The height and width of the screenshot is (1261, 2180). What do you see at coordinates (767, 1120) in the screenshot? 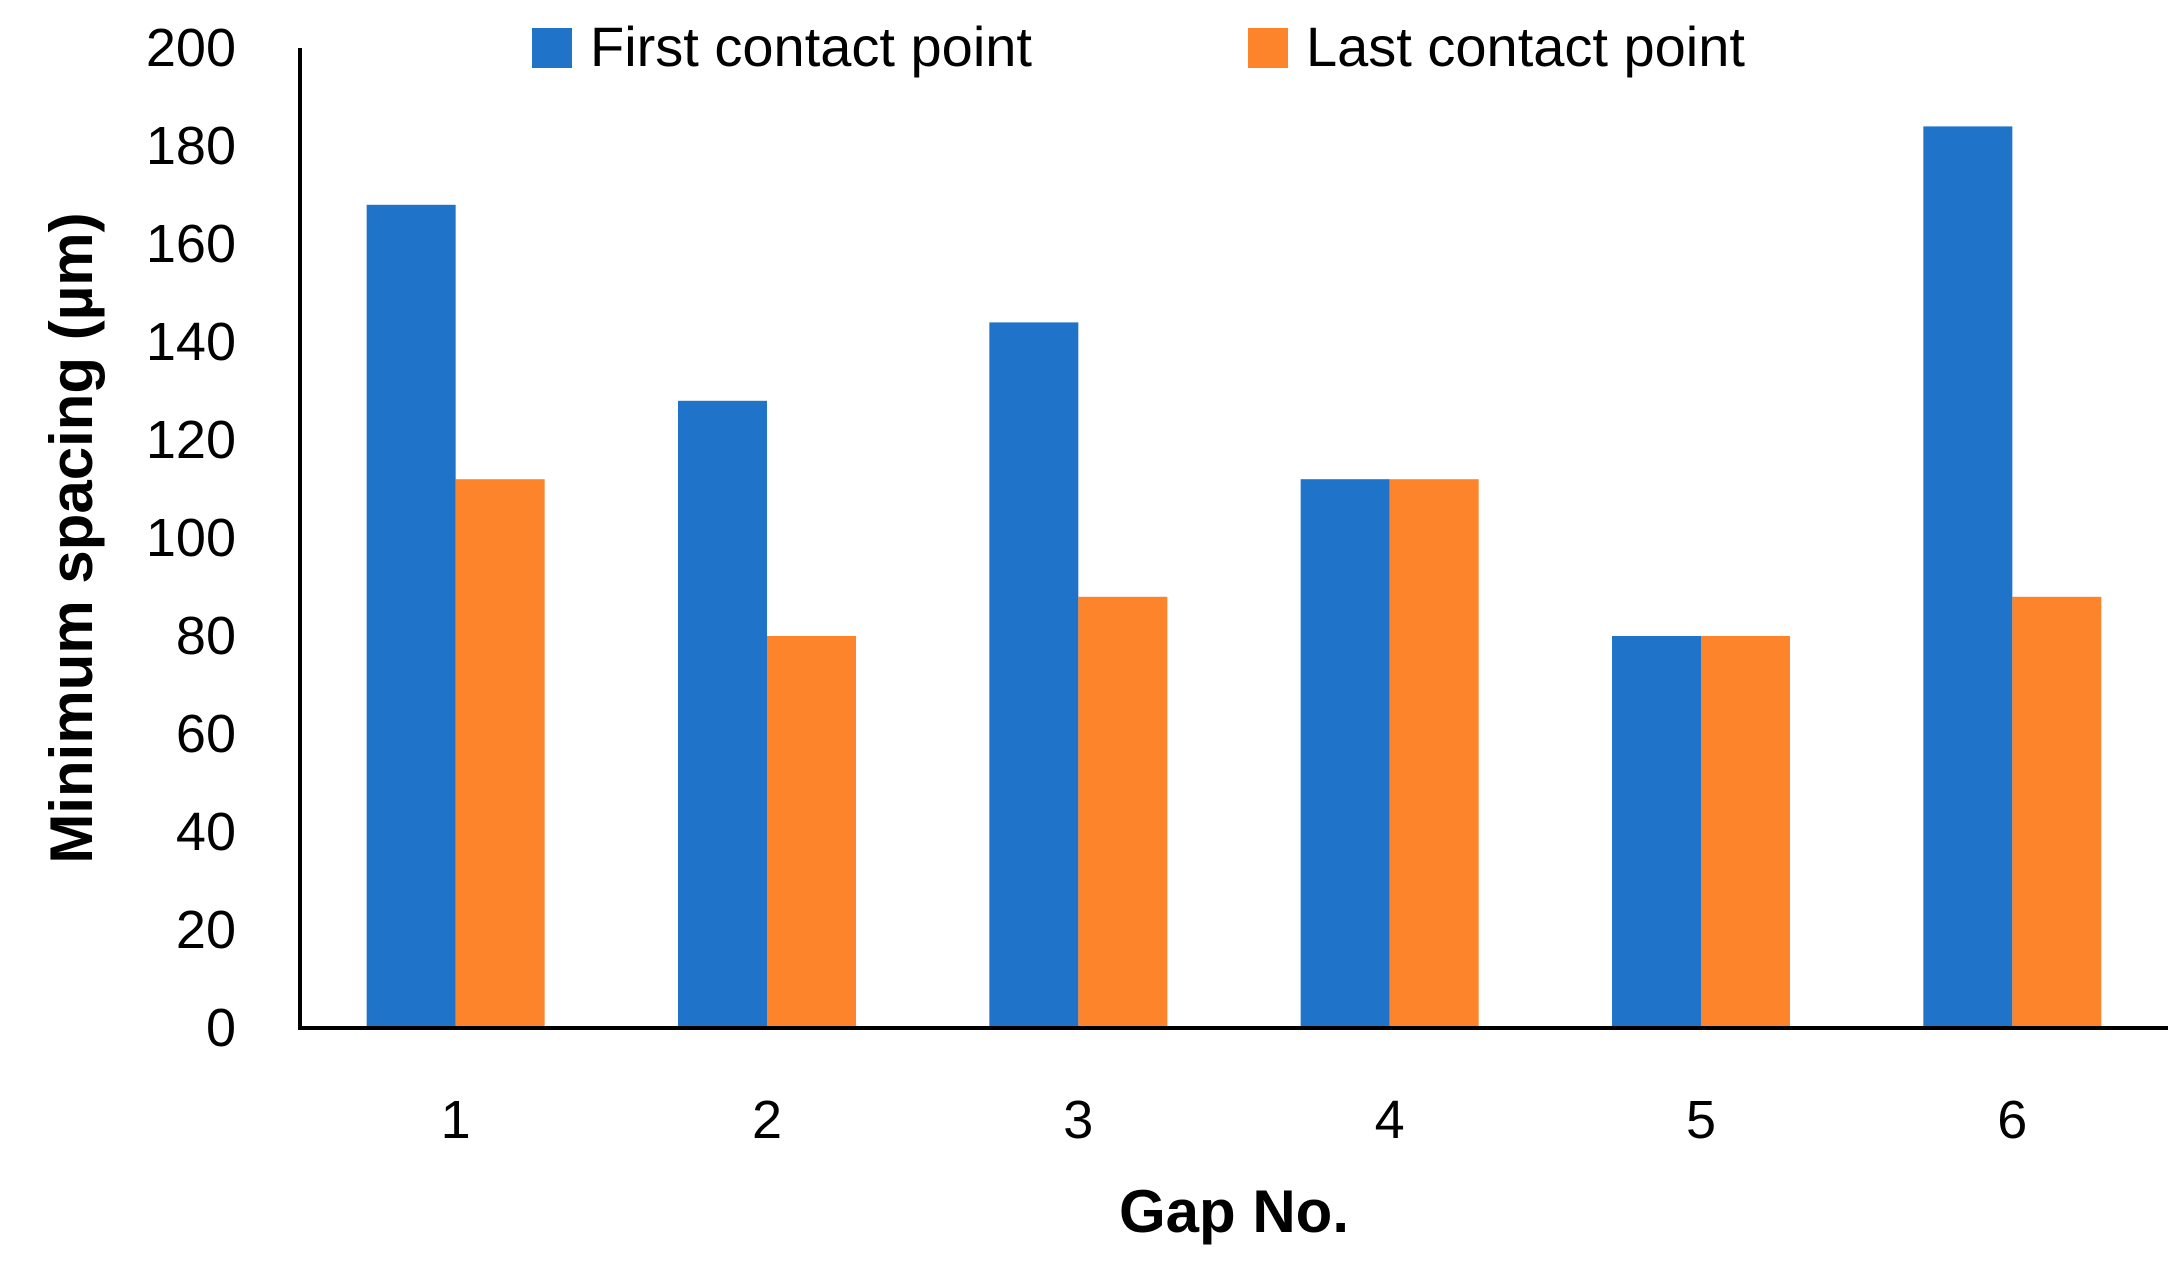
I see `x-tick-label: 2` at bounding box center [767, 1120].